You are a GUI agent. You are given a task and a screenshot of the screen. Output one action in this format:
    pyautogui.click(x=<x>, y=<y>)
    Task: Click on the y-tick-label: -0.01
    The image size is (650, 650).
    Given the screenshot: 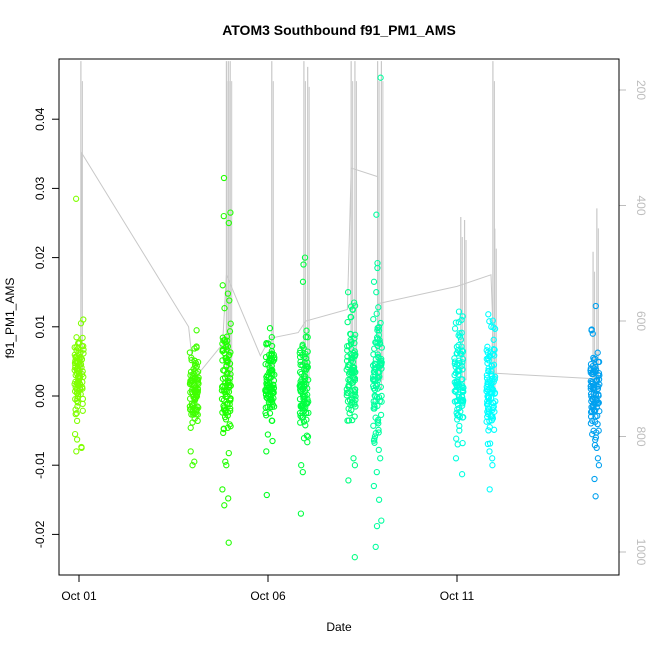 What is the action you would take?
    pyautogui.click(x=40, y=465)
    